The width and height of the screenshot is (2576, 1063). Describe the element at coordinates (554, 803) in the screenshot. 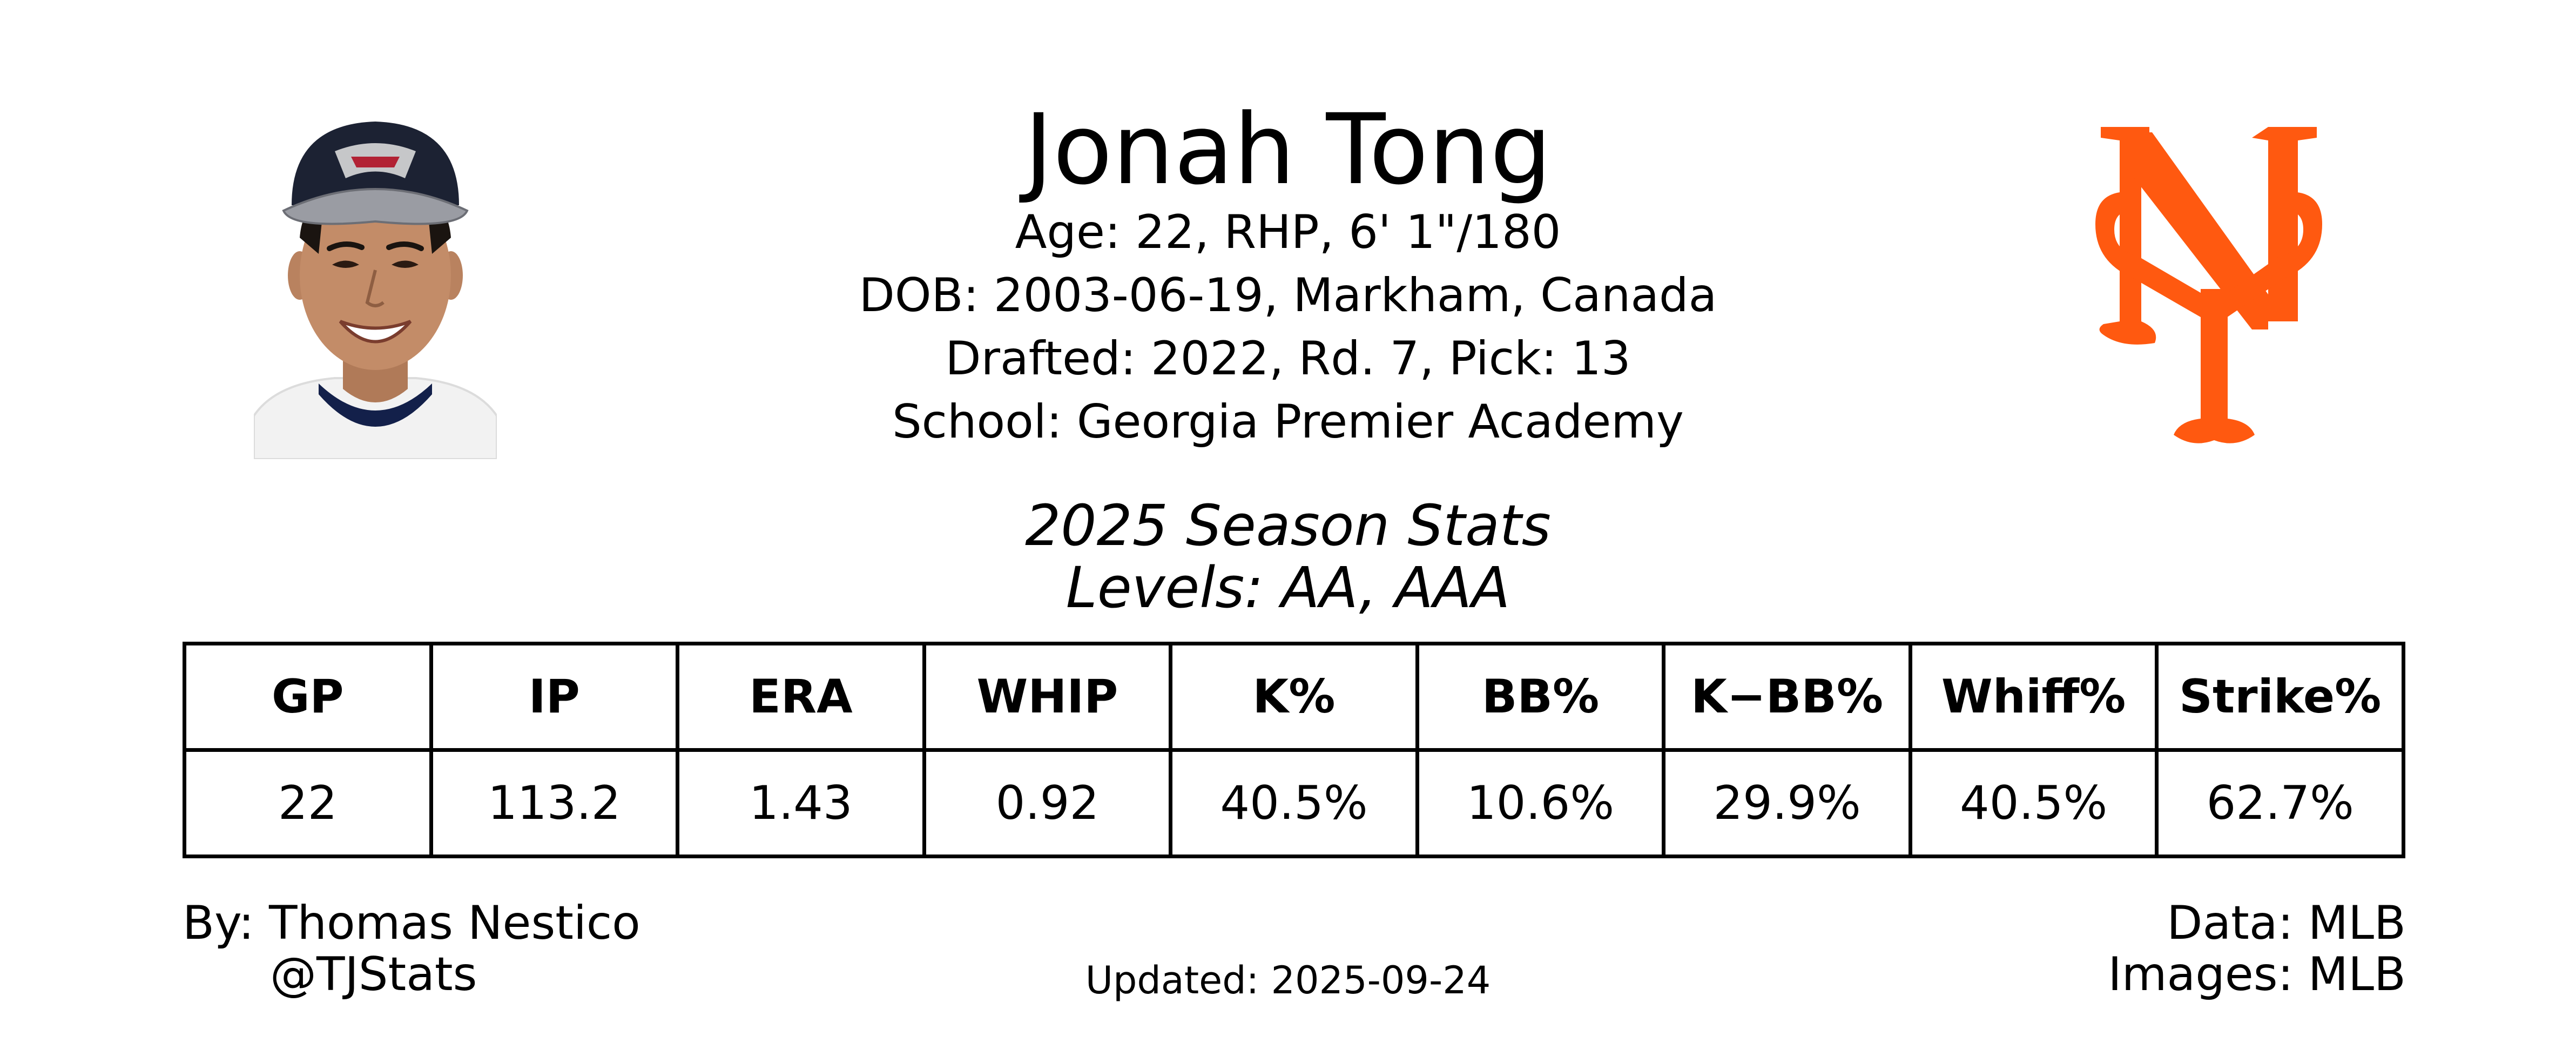

I see `cell-ip: 113.2` at that location.